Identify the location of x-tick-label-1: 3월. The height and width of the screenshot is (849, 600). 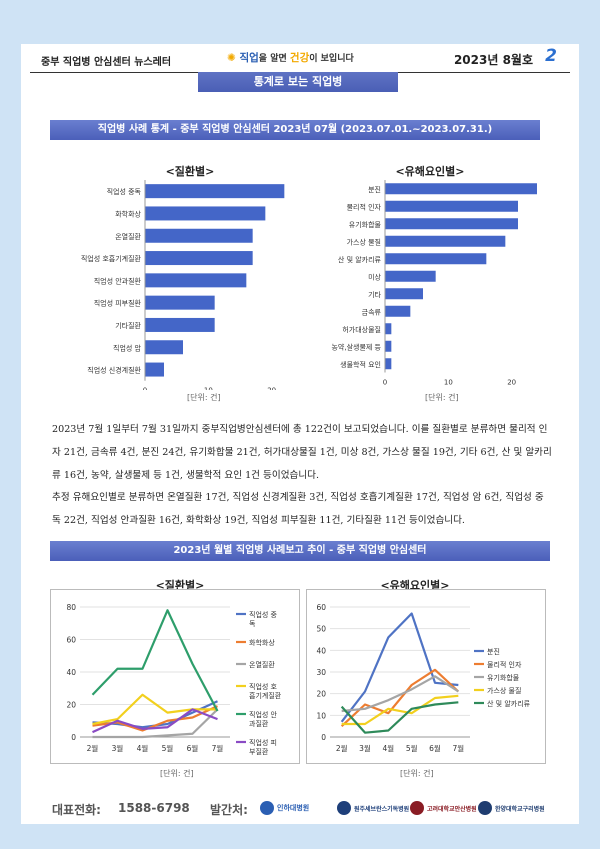
(118, 748).